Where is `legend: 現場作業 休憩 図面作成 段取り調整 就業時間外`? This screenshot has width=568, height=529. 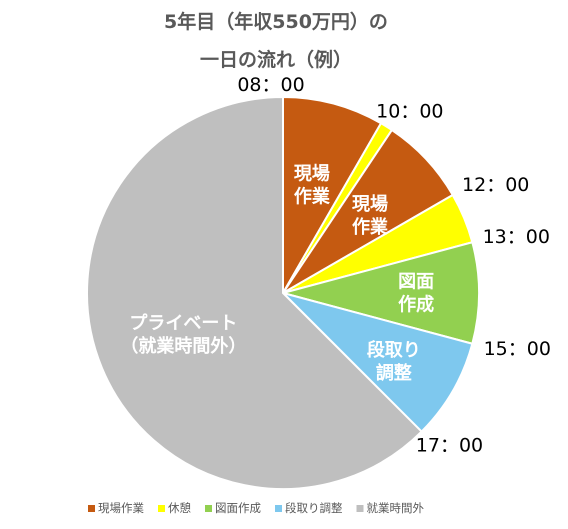 legend: 現場作業 休憩 図面作成 段取り調整 就業時間外 is located at coordinates (256, 508).